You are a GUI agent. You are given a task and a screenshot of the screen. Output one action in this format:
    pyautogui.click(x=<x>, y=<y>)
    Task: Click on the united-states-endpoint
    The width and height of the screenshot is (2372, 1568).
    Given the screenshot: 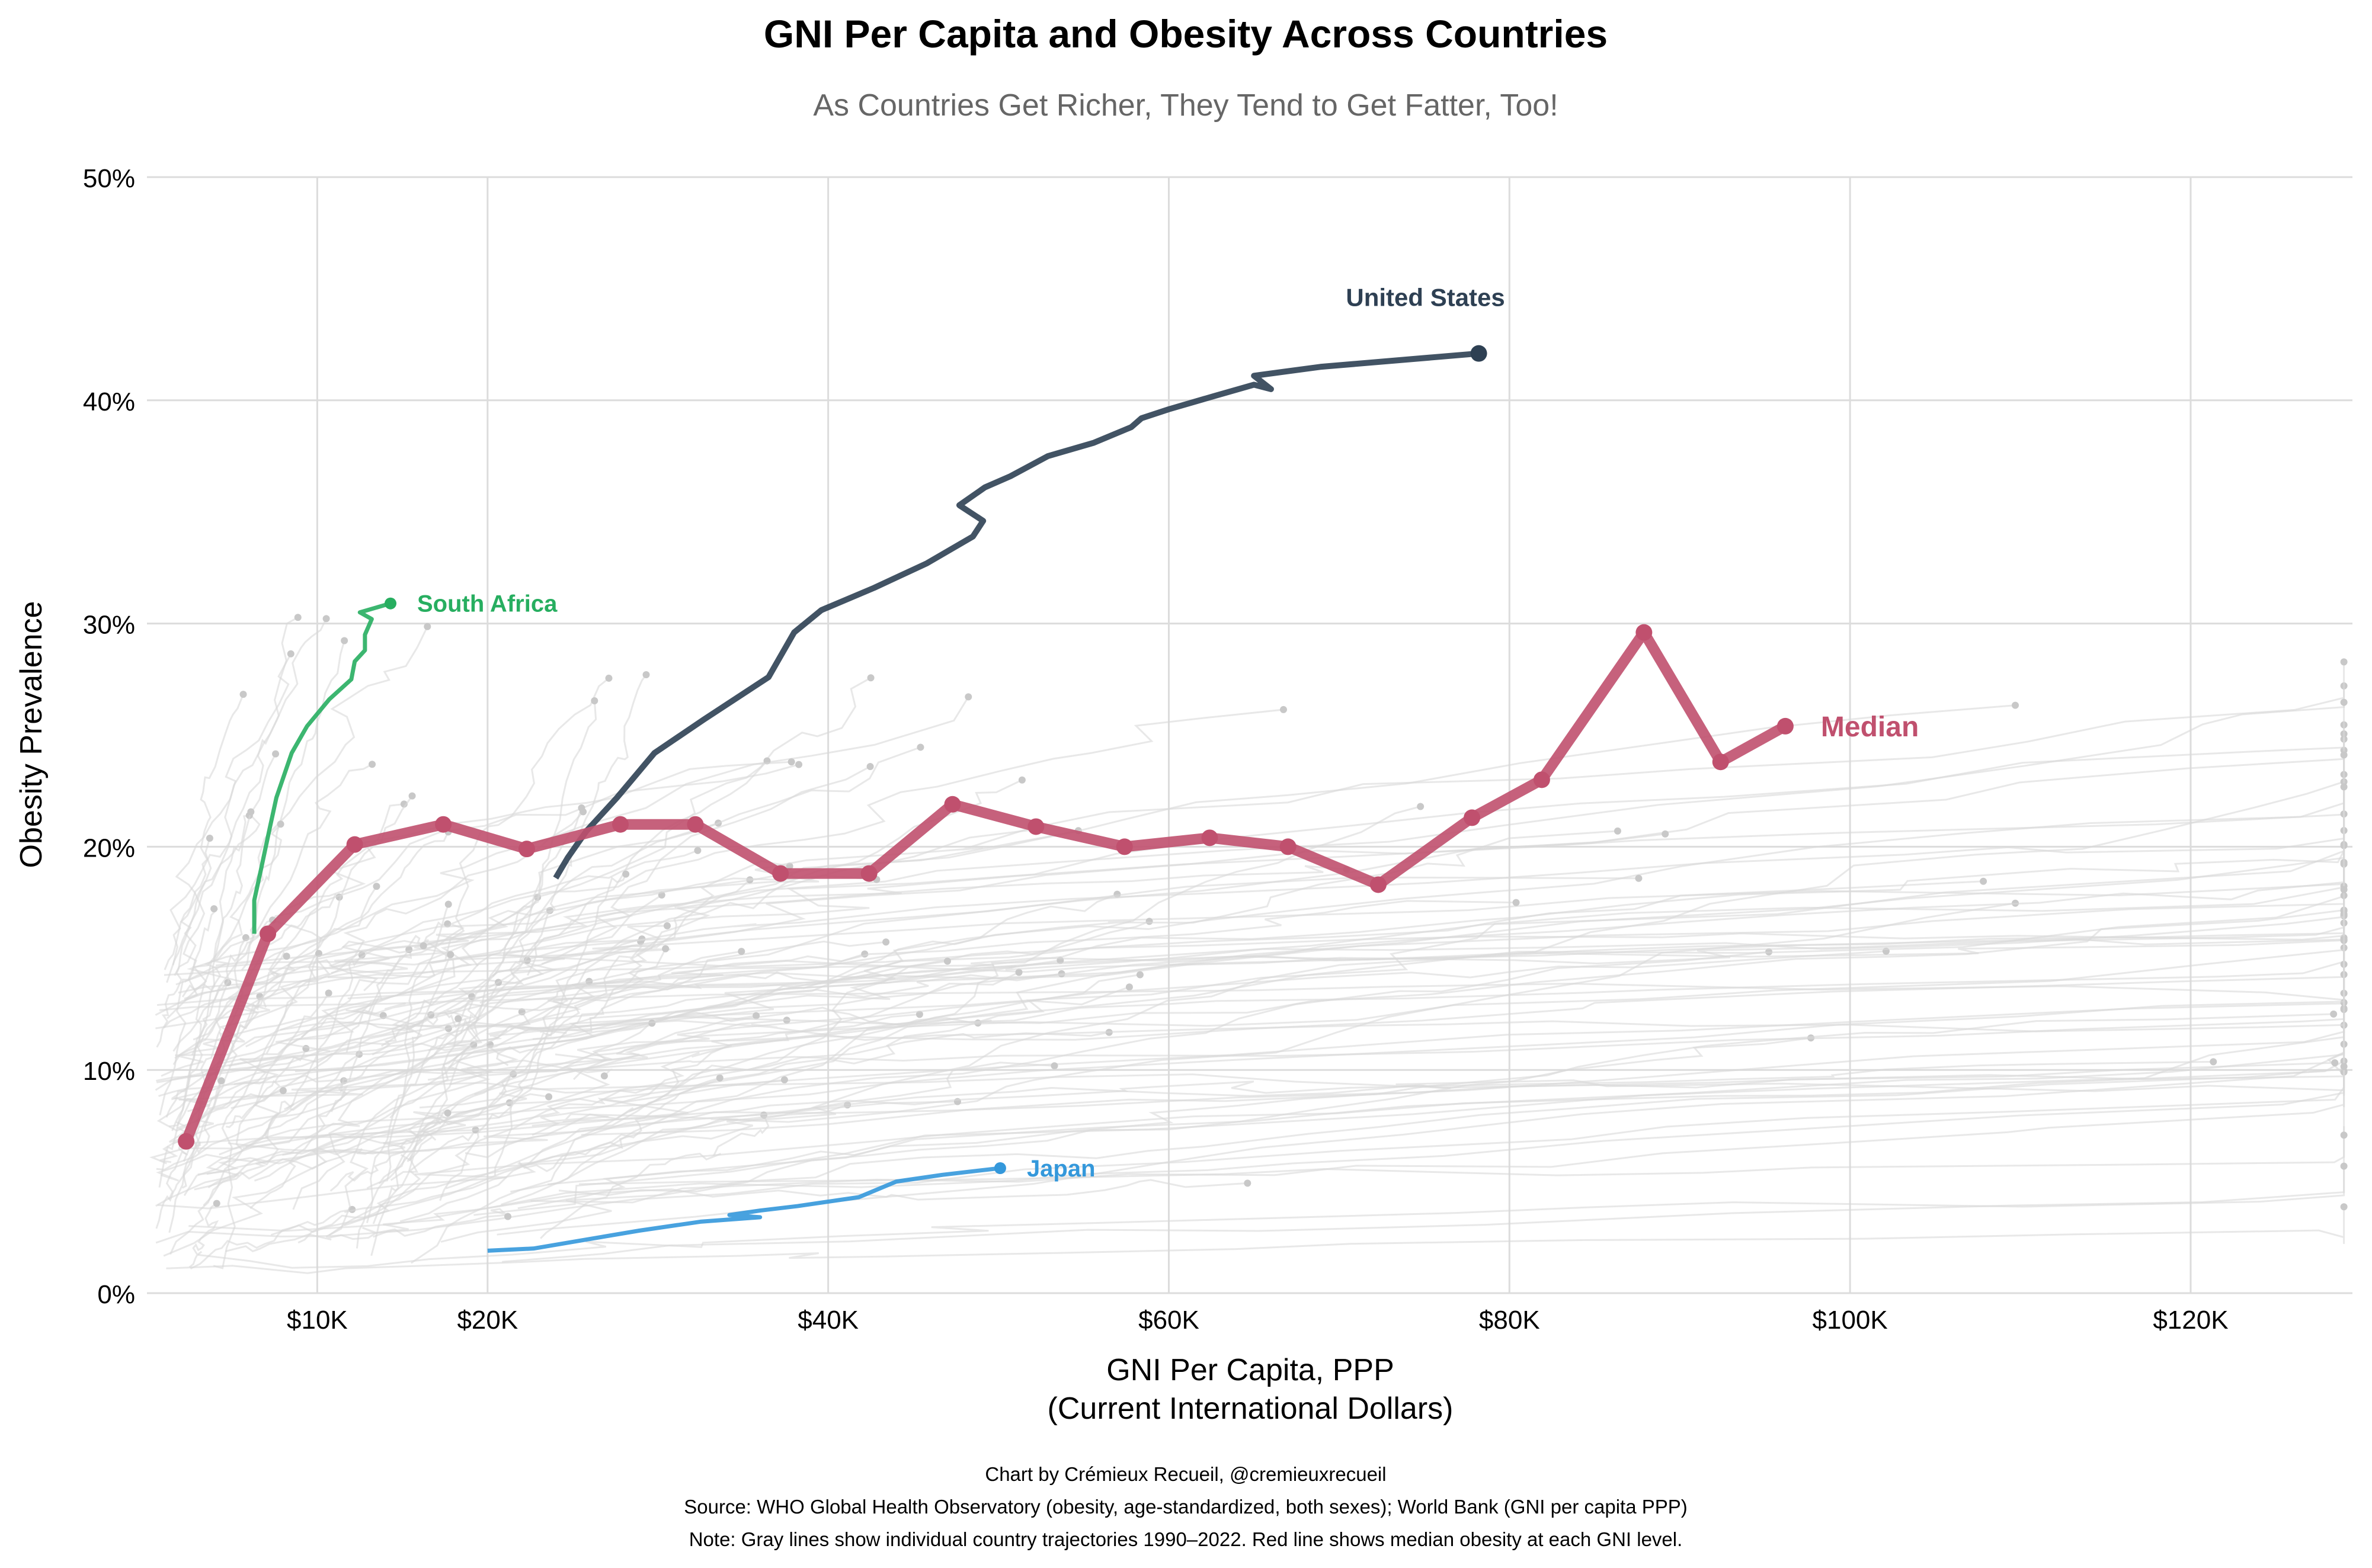 What is the action you would take?
    pyautogui.click(x=1478, y=353)
    